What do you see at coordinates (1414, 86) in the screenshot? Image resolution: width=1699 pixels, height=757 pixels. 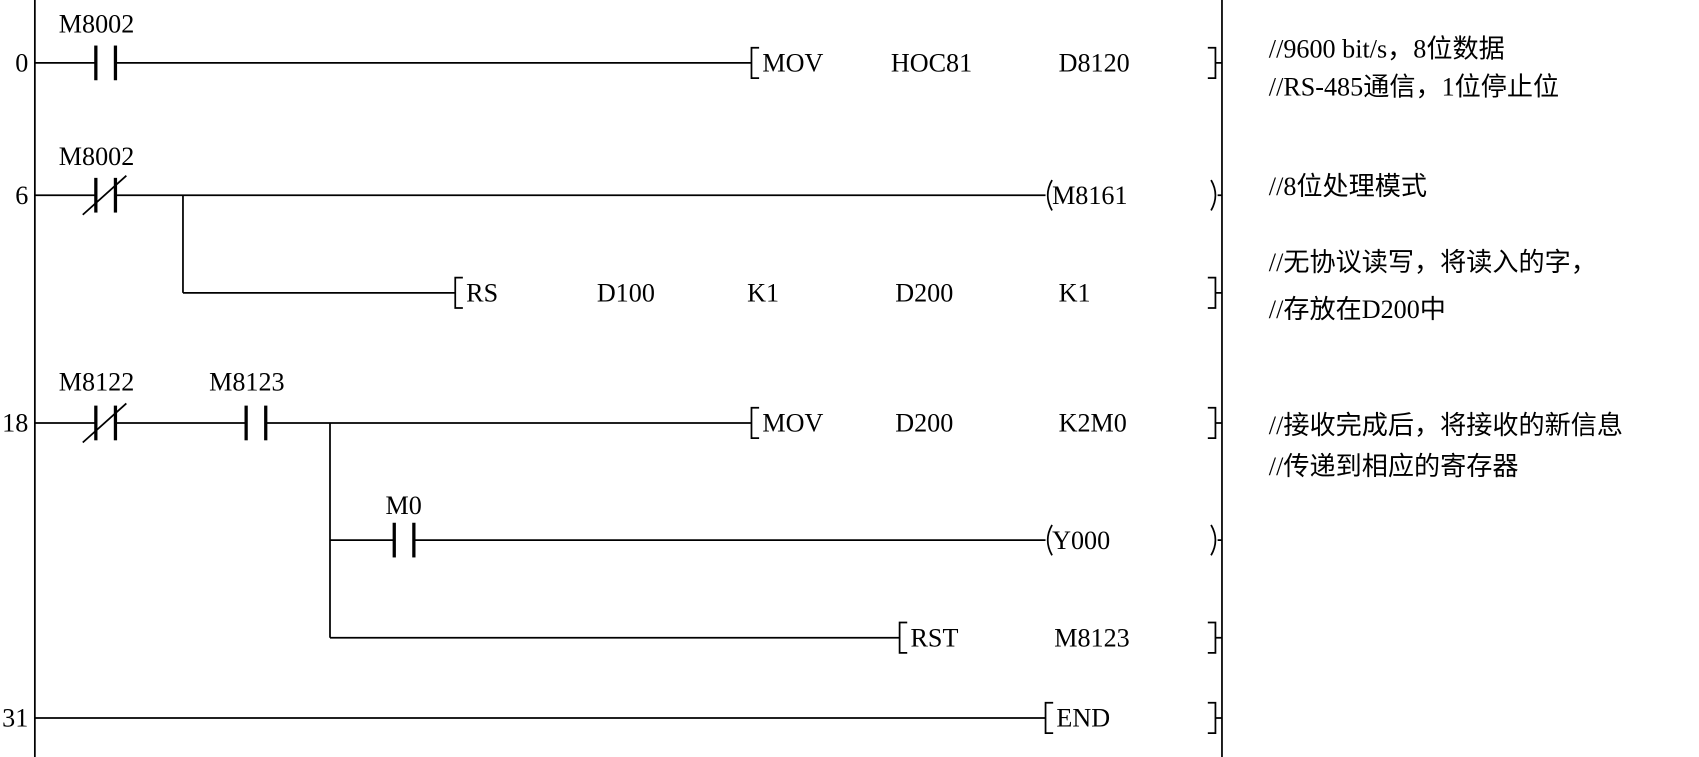 I see `comment: //RS-485通信，1位停止位` at bounding box center [1414, 86].